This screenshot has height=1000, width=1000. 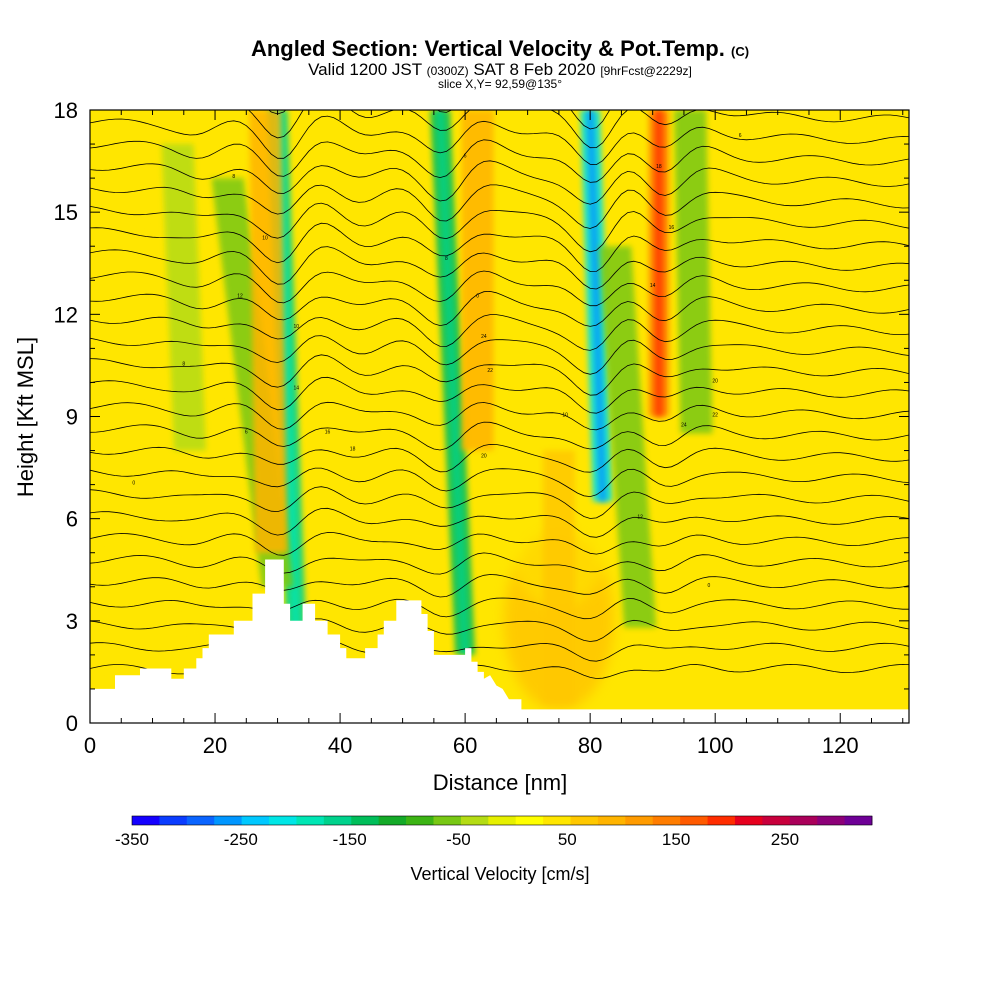 What do you see at coordinates (590, 745) in the screenshot?
I see `x-tick-label: 80` at bounding box center [590, 745].